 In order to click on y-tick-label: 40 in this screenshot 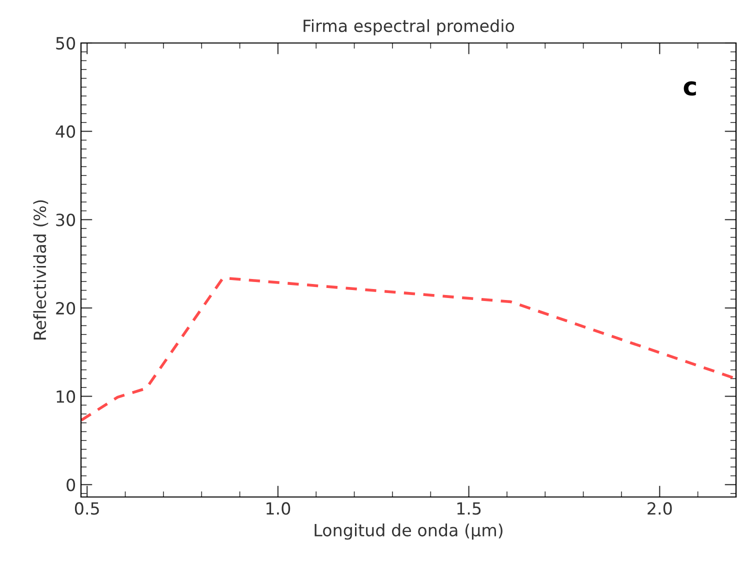, I will do `click(66, 131)`.